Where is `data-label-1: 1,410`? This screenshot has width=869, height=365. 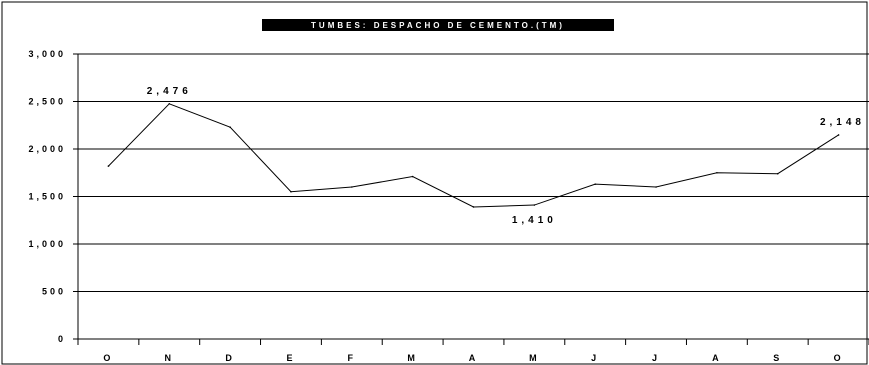
data-label-1: 1,410 is located at coordinates (534, 220).